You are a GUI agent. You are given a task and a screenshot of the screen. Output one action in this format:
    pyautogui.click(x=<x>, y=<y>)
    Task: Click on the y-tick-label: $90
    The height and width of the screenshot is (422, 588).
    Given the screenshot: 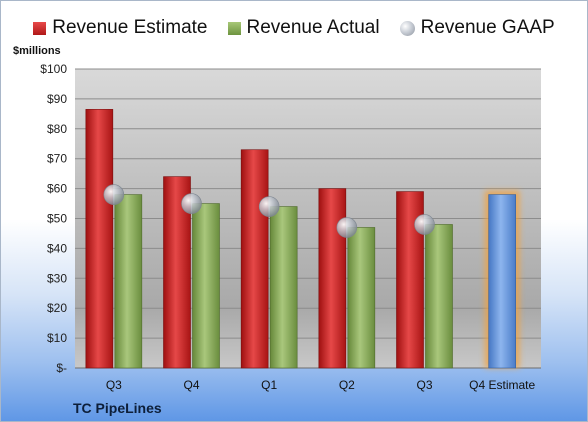 What is the action you would take?
    pyautogui.click(x=57, y=99)
    